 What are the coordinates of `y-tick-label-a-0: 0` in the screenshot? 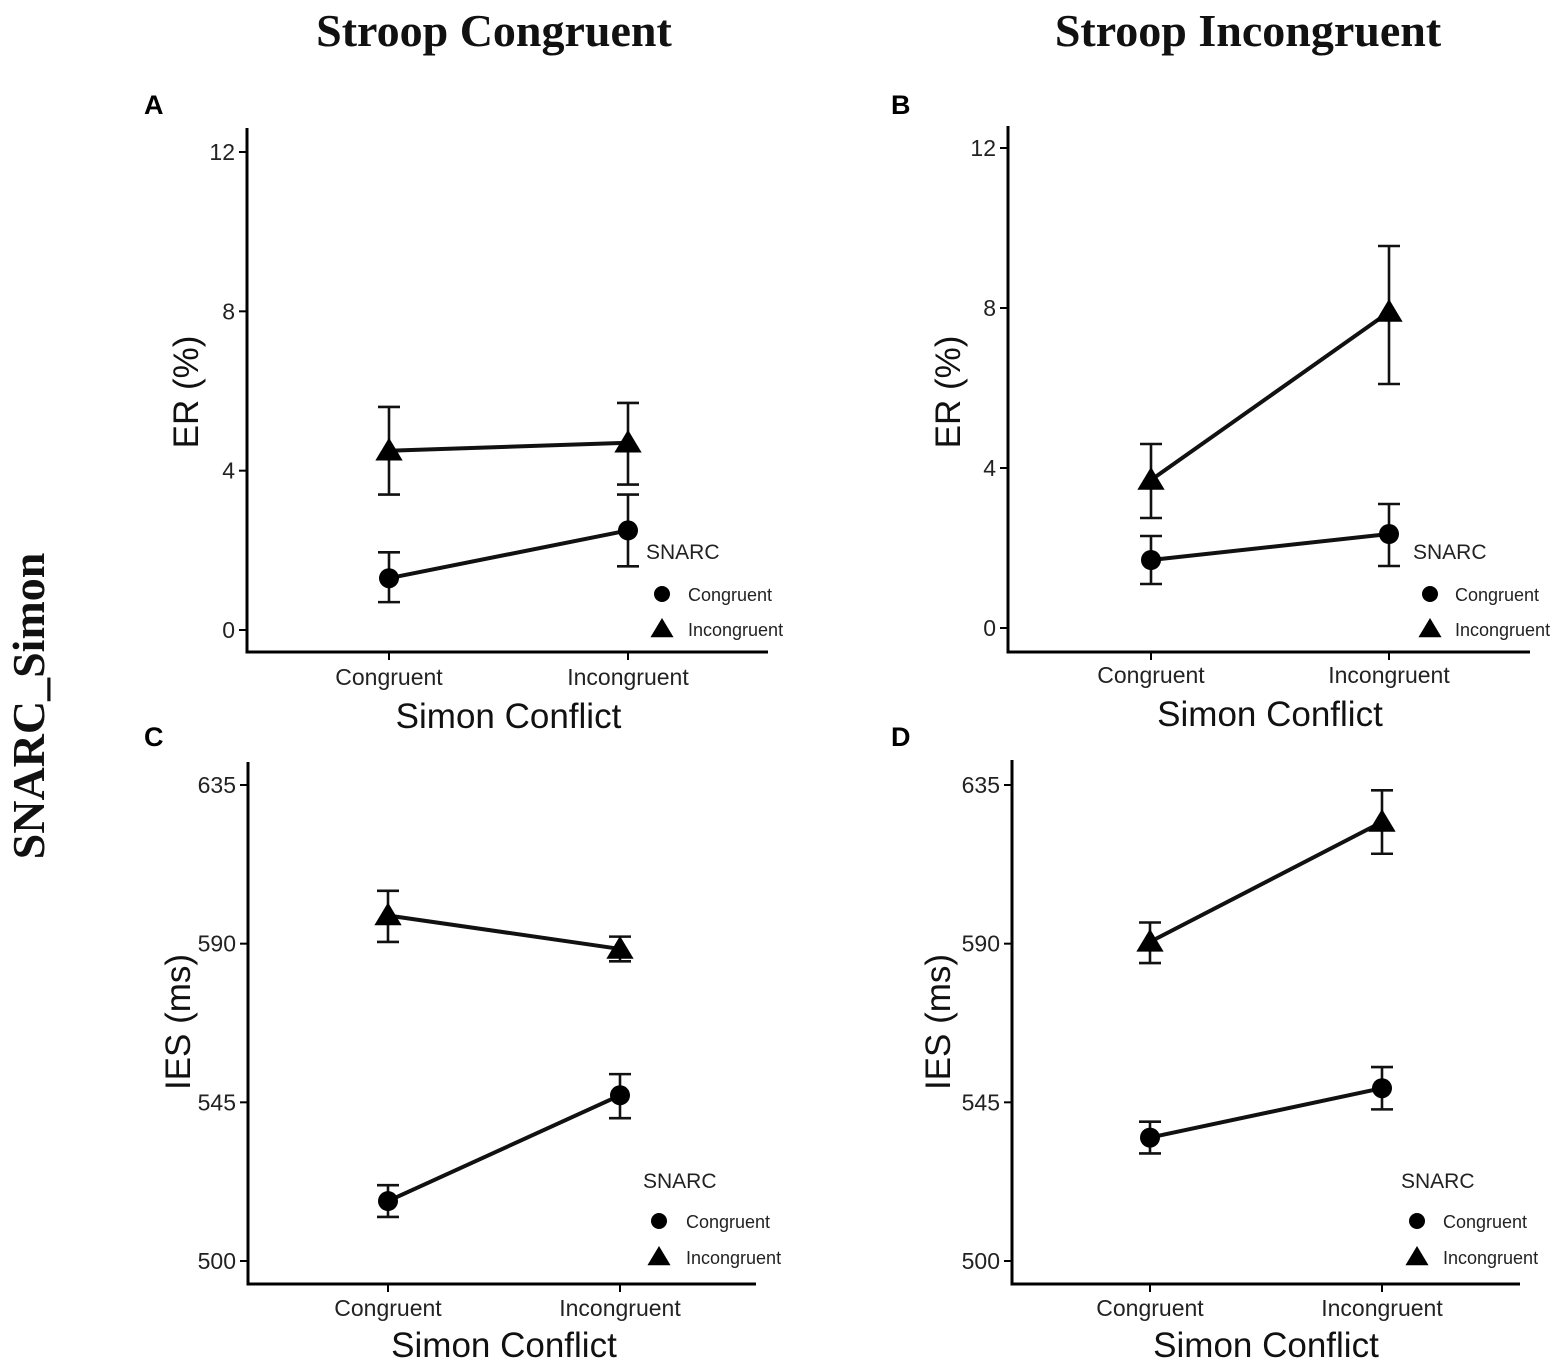 It's located at (228, 630).